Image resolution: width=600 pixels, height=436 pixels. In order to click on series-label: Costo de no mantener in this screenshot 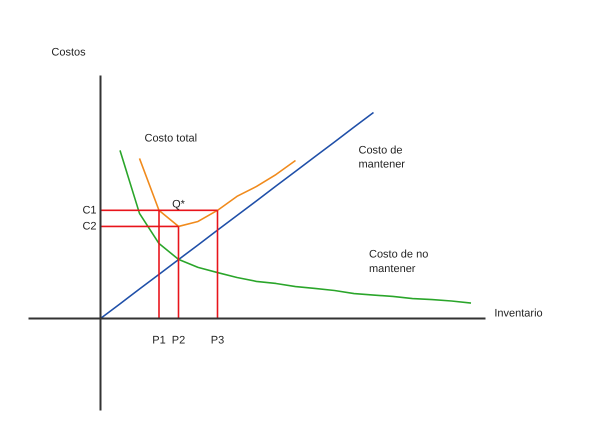, I will do `click(398, 261)`.